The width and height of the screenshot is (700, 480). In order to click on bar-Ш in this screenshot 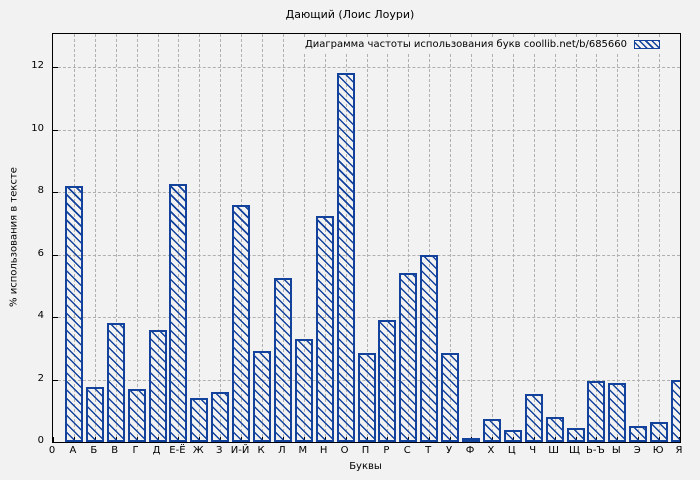, I will do `click(554, 429)`.